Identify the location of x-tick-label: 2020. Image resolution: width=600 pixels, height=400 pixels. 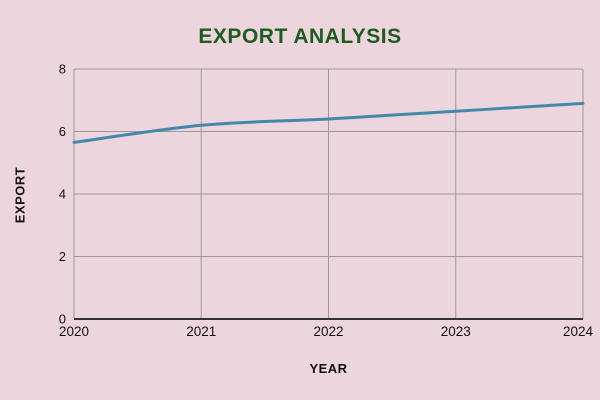
(74, 331).